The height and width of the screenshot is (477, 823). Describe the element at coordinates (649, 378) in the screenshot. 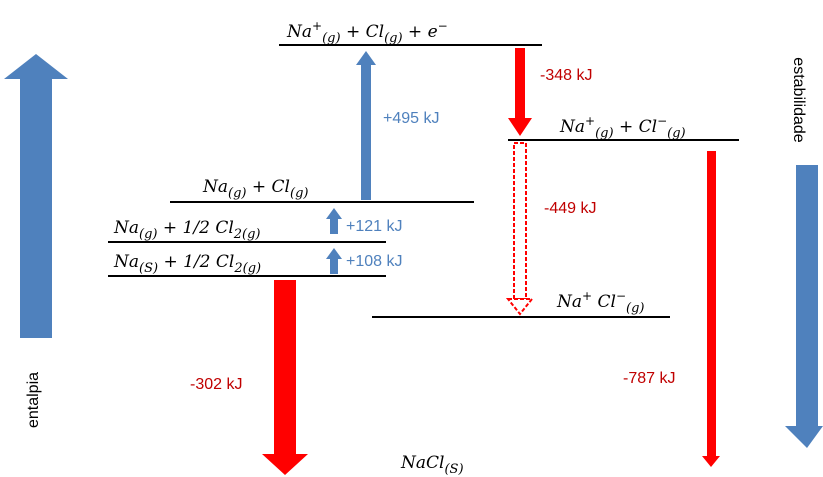

I see `lattice-energy-value: -787 kJ` at that location.